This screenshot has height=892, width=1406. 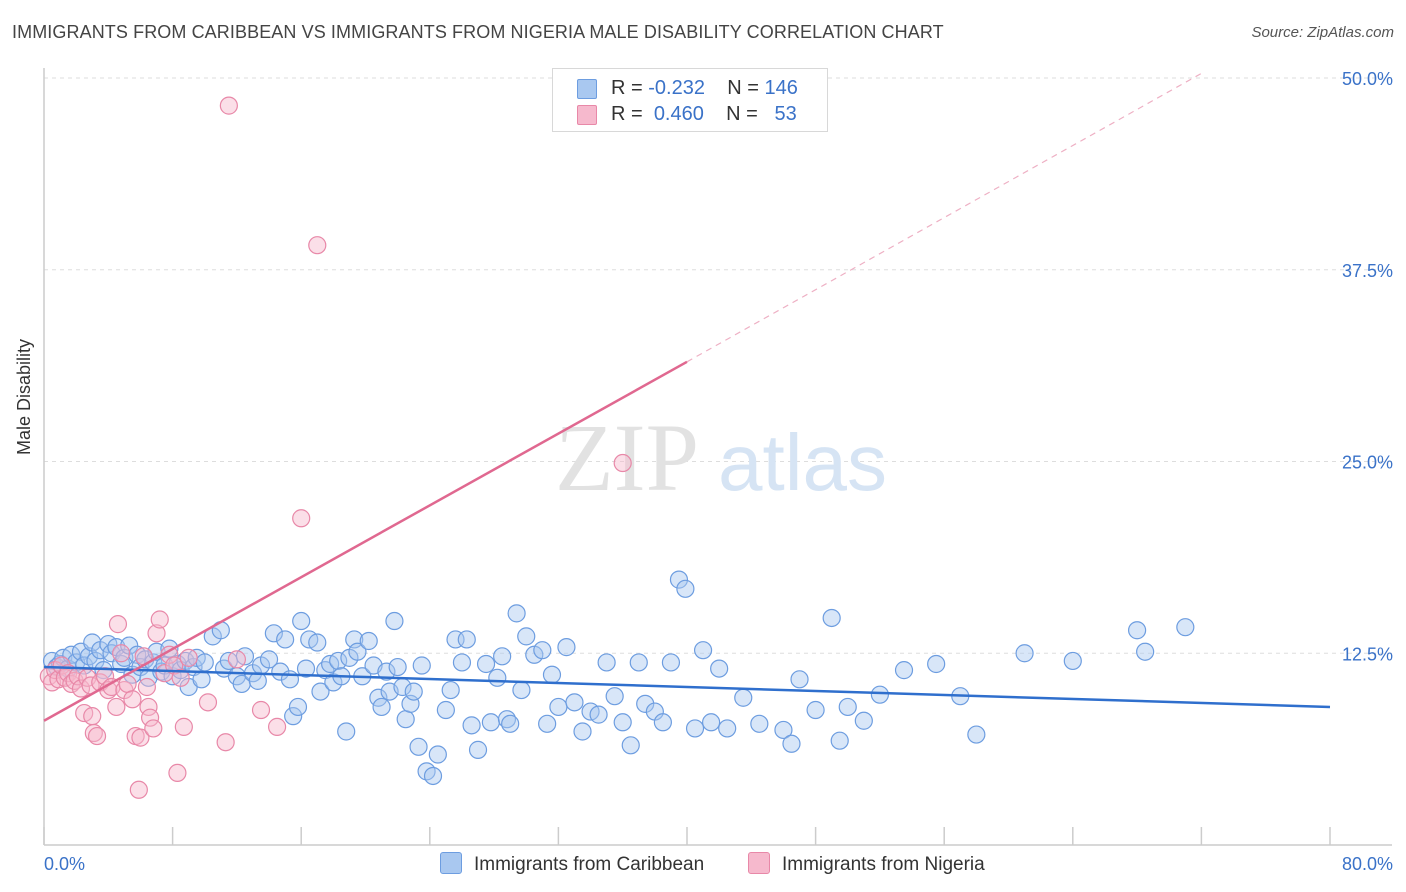 What do you see at coordinates (24, 396) in the screenshot?
I see `y-axis-label: Male Disability` at bounding box center [24, 396].